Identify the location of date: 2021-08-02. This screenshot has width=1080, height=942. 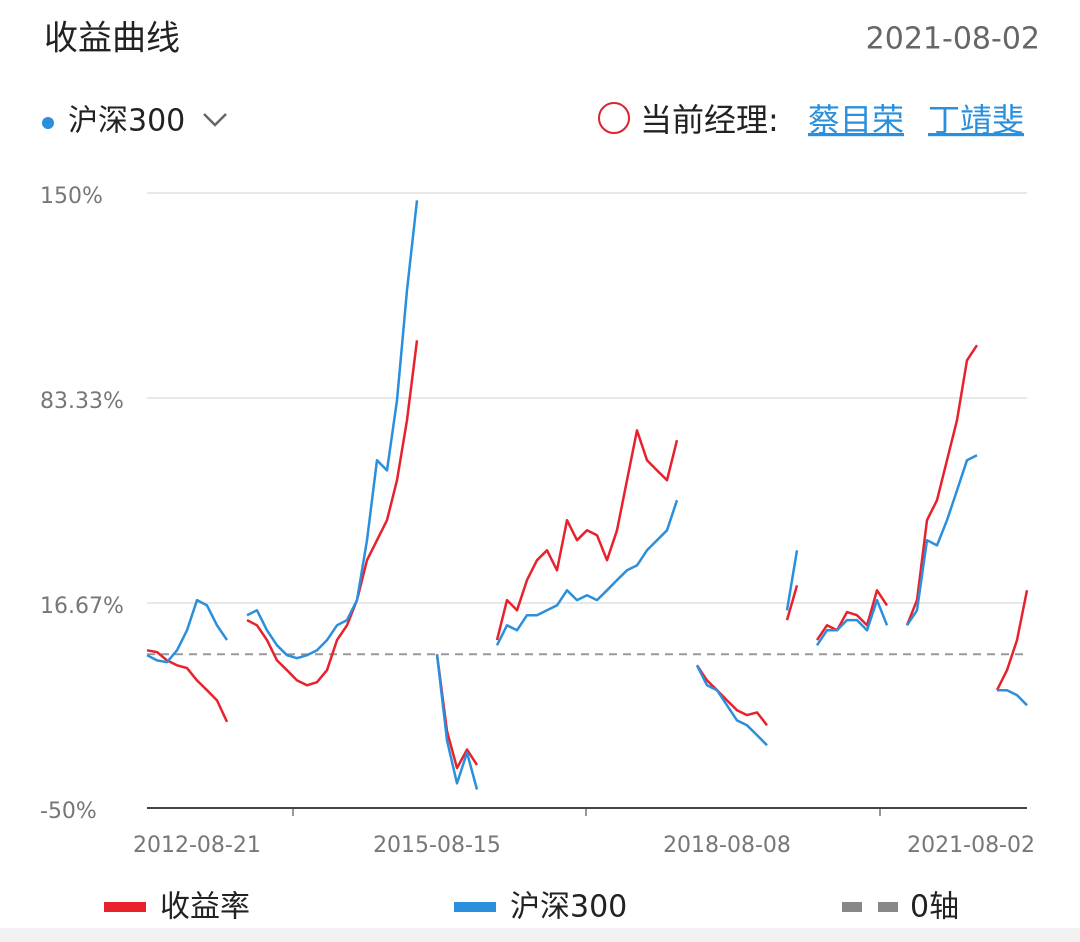
(953, 39).